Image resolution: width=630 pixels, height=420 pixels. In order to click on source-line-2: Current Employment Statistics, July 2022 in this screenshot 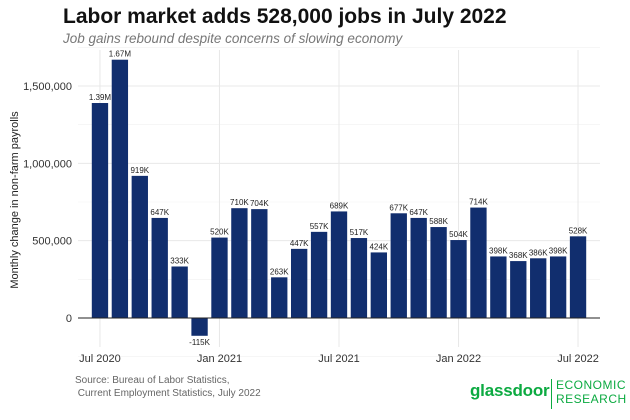, I will do `click(168, 393)`.